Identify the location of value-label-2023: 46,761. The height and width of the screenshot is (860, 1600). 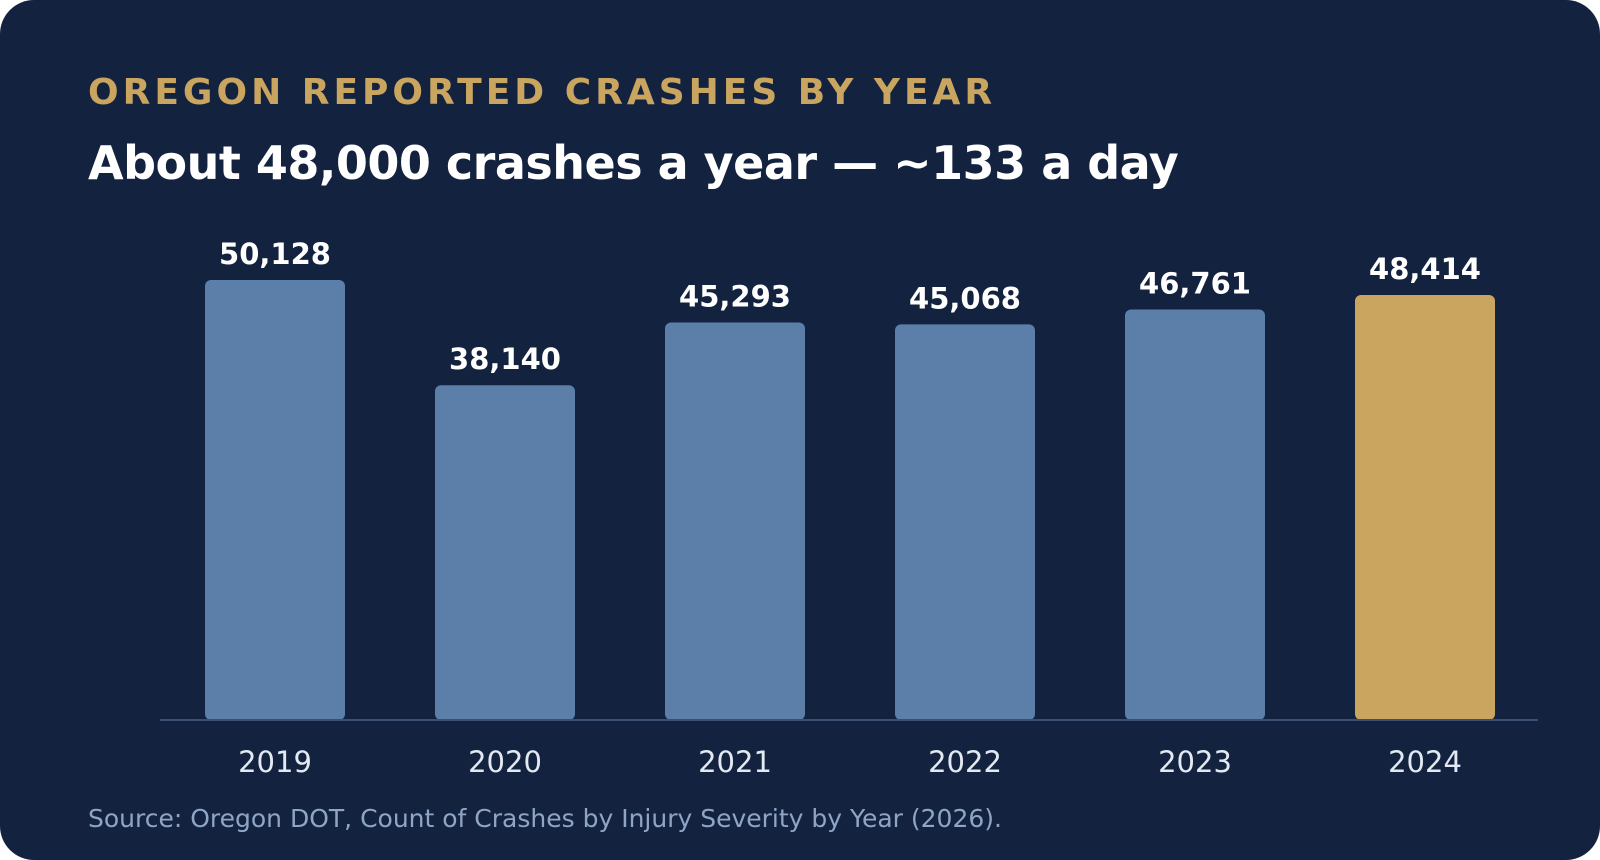
(1195, 284).